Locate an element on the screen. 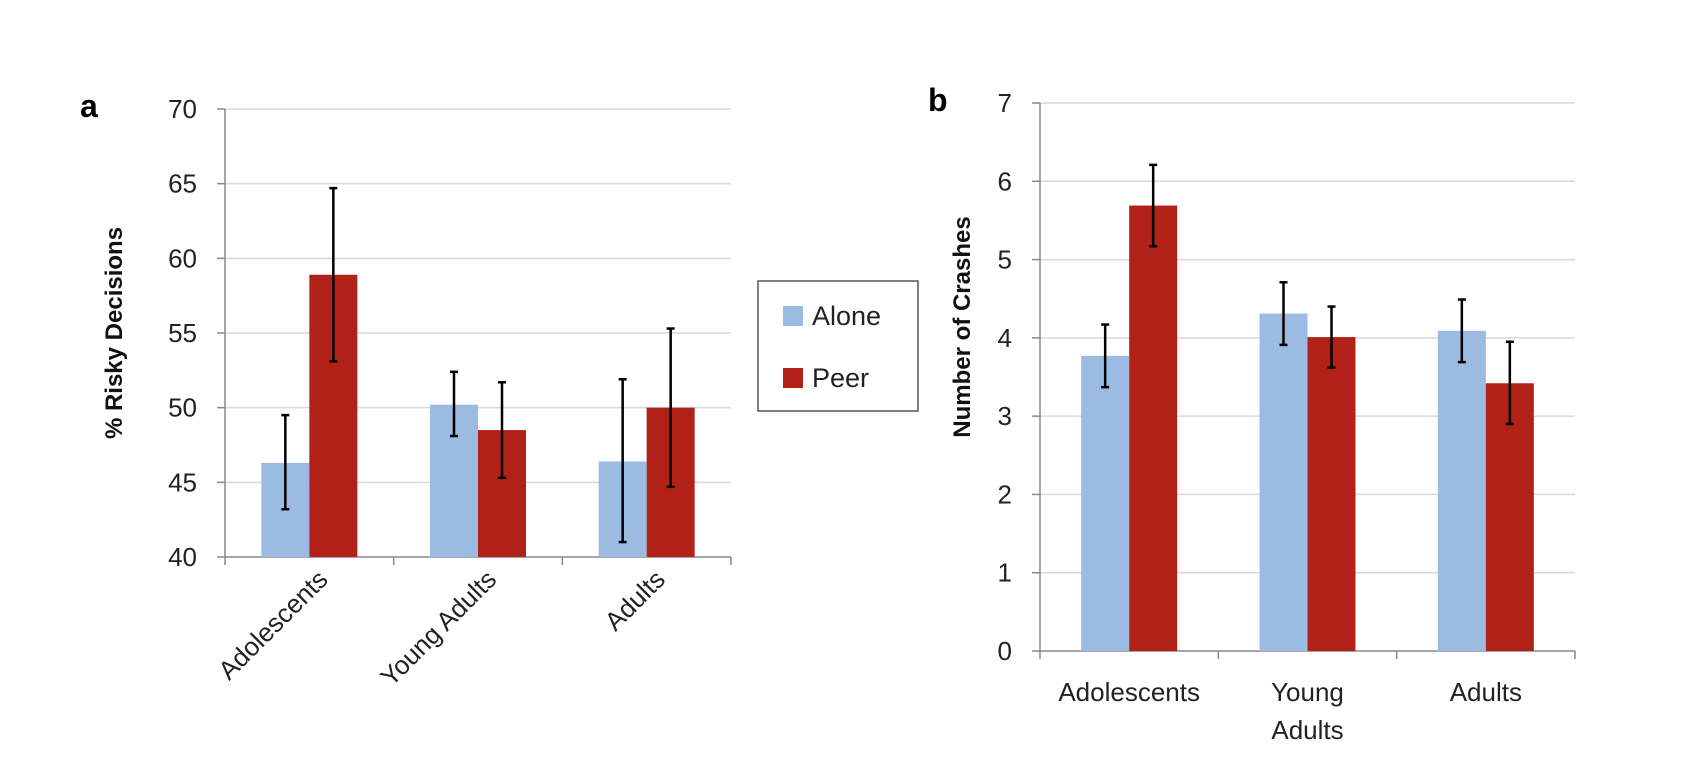  panel-b-x-tick-label: Young Adults is located at coordinates (1307, 711).